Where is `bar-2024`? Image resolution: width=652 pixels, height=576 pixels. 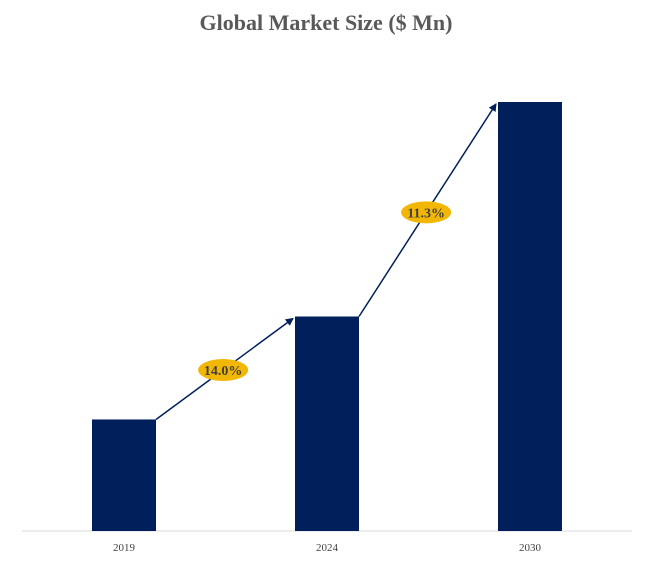 bar-2024 is located at coordinates (327, 423).